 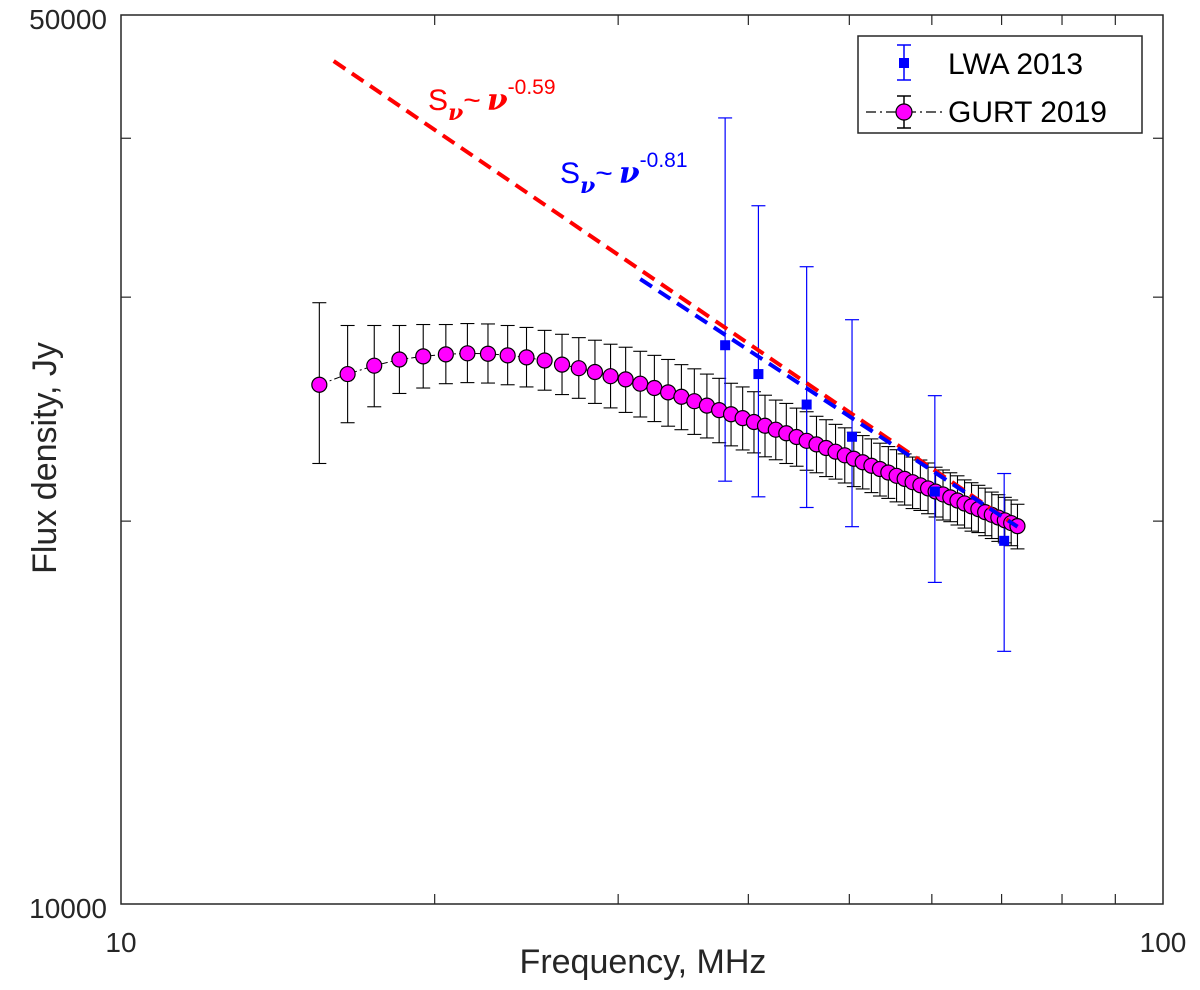 I want to click on legend-gurt-marker, so click(x=904, y=112).